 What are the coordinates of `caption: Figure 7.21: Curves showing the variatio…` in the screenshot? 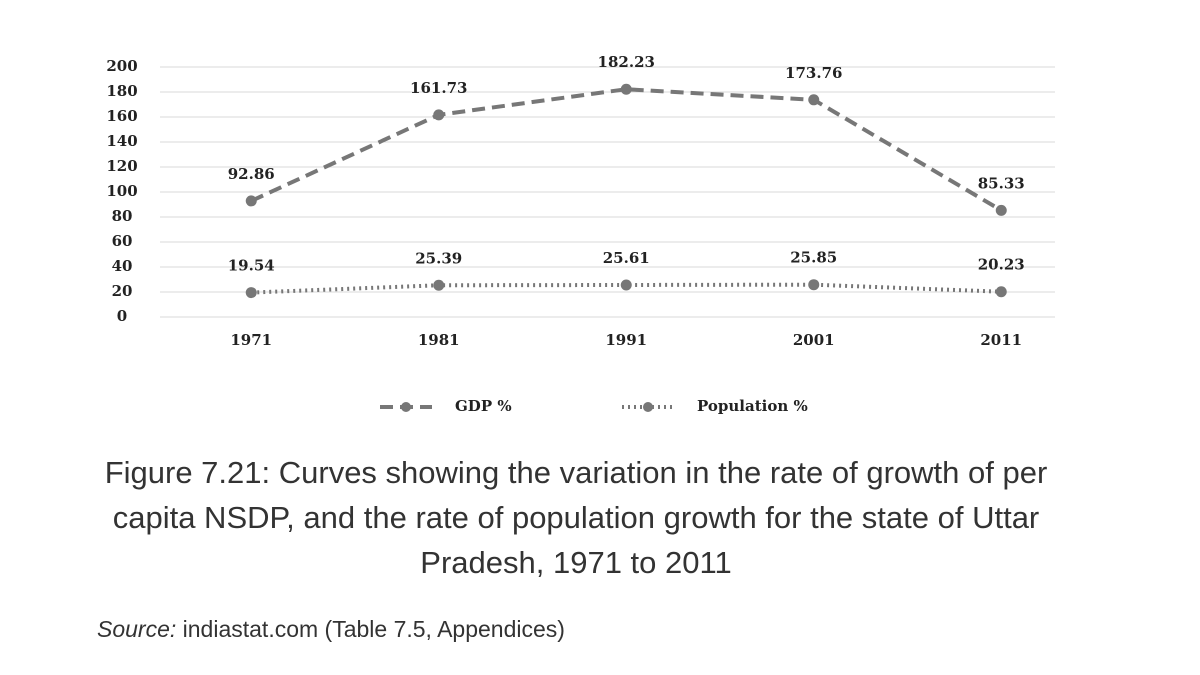 It's located at (576, 517).